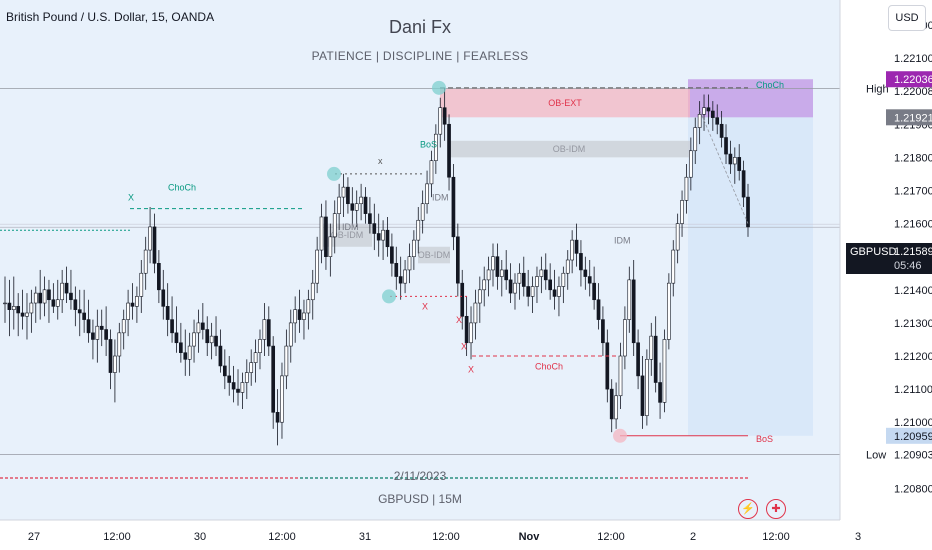 This screenshot has height=550, width=932. Describe the element at coordinates (110, 17) in the screenshot. I see `symbol-title: British Pound / U.S. Dollar, 15, OANDA` at that location.